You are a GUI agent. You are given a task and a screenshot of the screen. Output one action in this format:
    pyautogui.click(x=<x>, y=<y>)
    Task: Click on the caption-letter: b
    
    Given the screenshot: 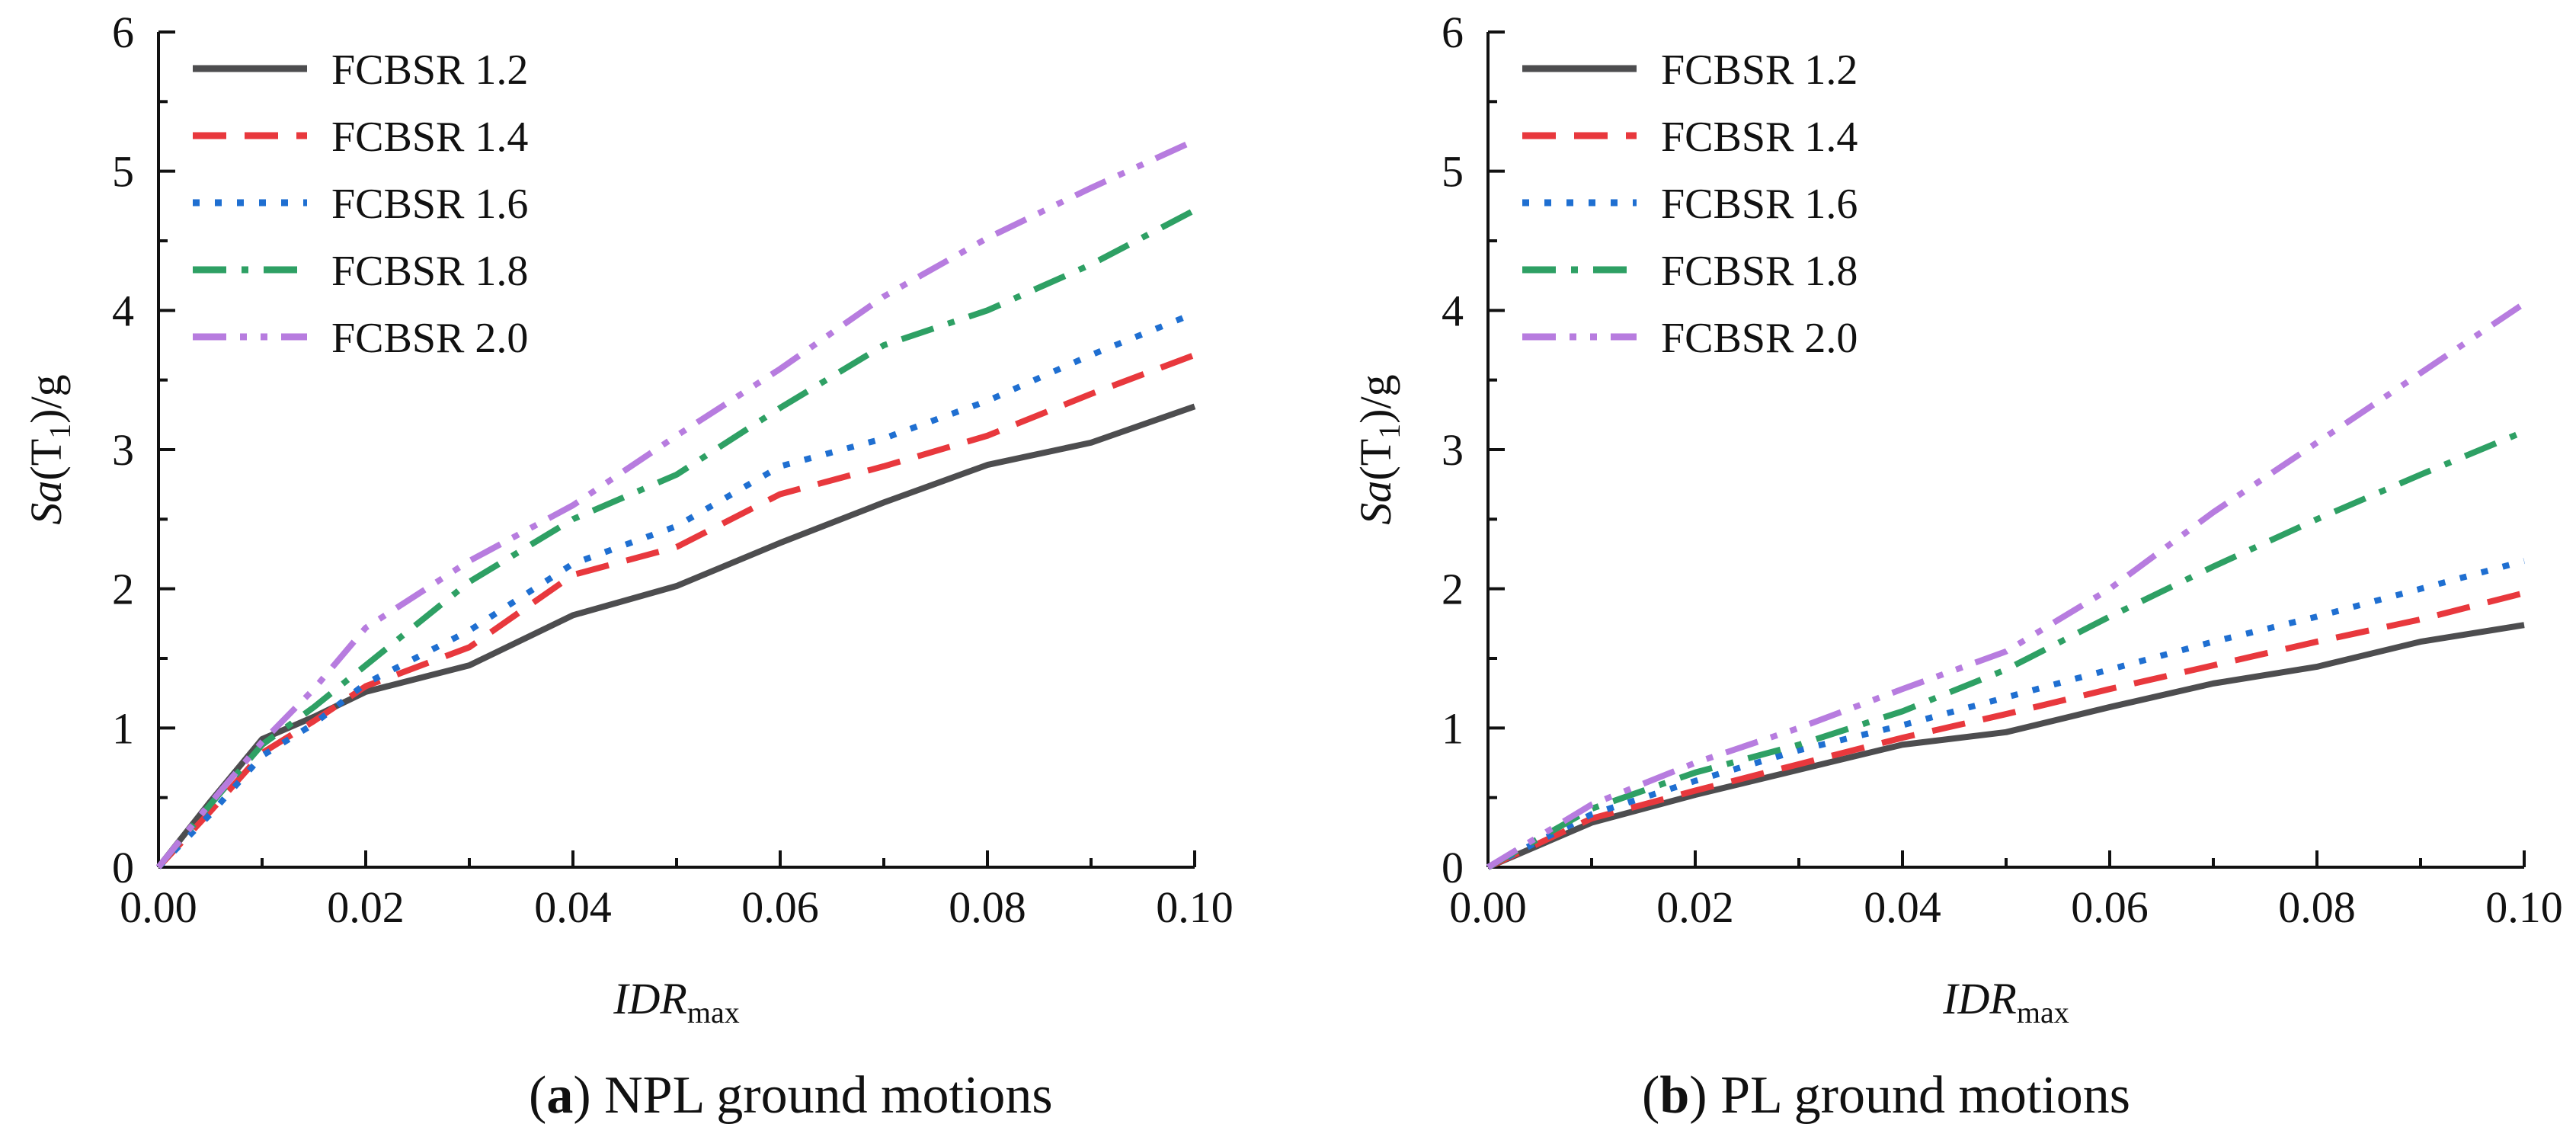 What is the action you would take?
    pyautogui.click(x=1674, y=1096)
    